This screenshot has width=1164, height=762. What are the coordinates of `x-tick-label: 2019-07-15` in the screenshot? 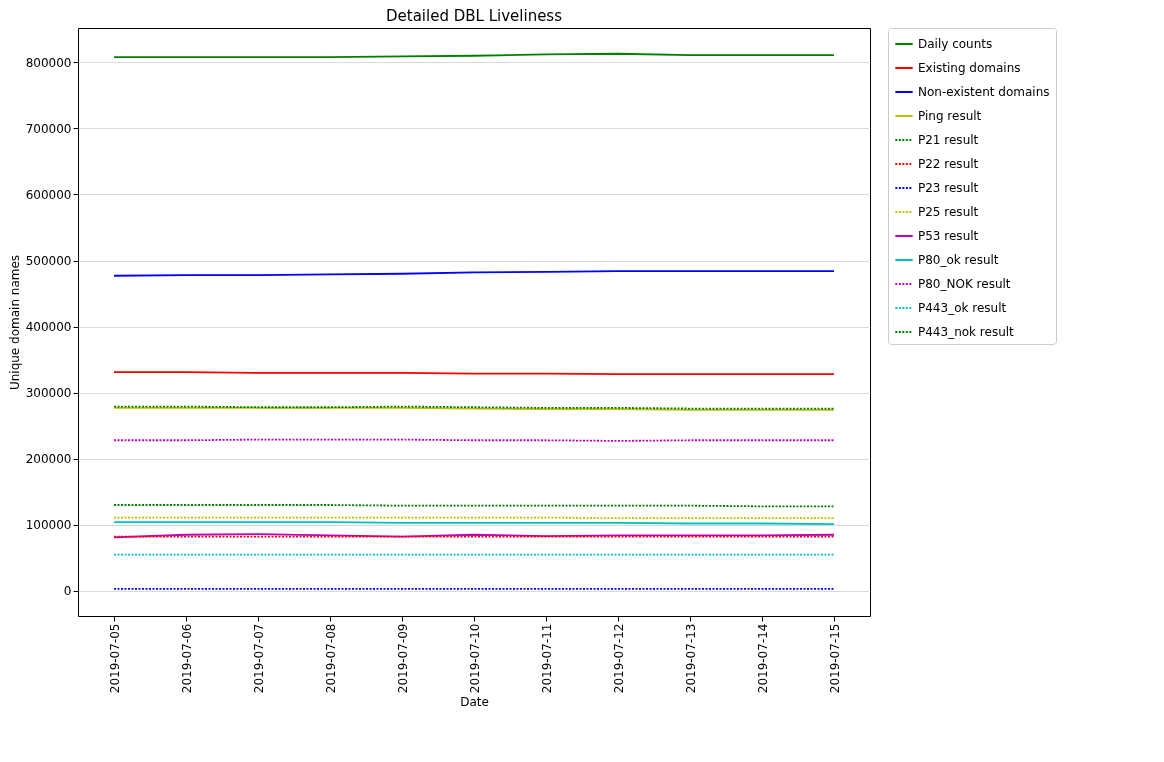 It's located at (834, 658).